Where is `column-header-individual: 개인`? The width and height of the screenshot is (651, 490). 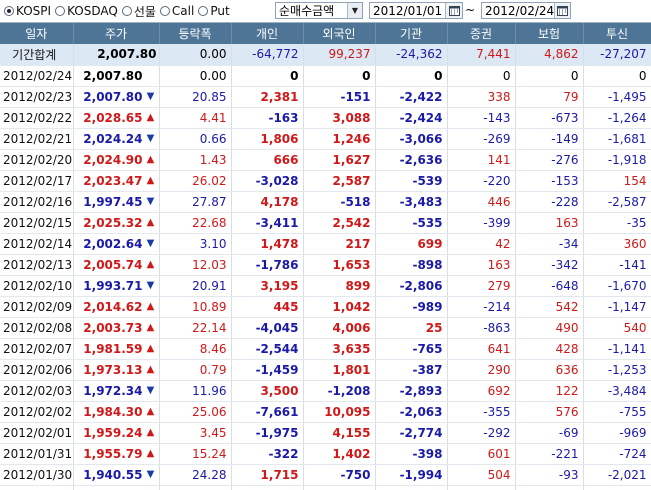 column-header-individual: 개인 is located at coordinates (267, 33).